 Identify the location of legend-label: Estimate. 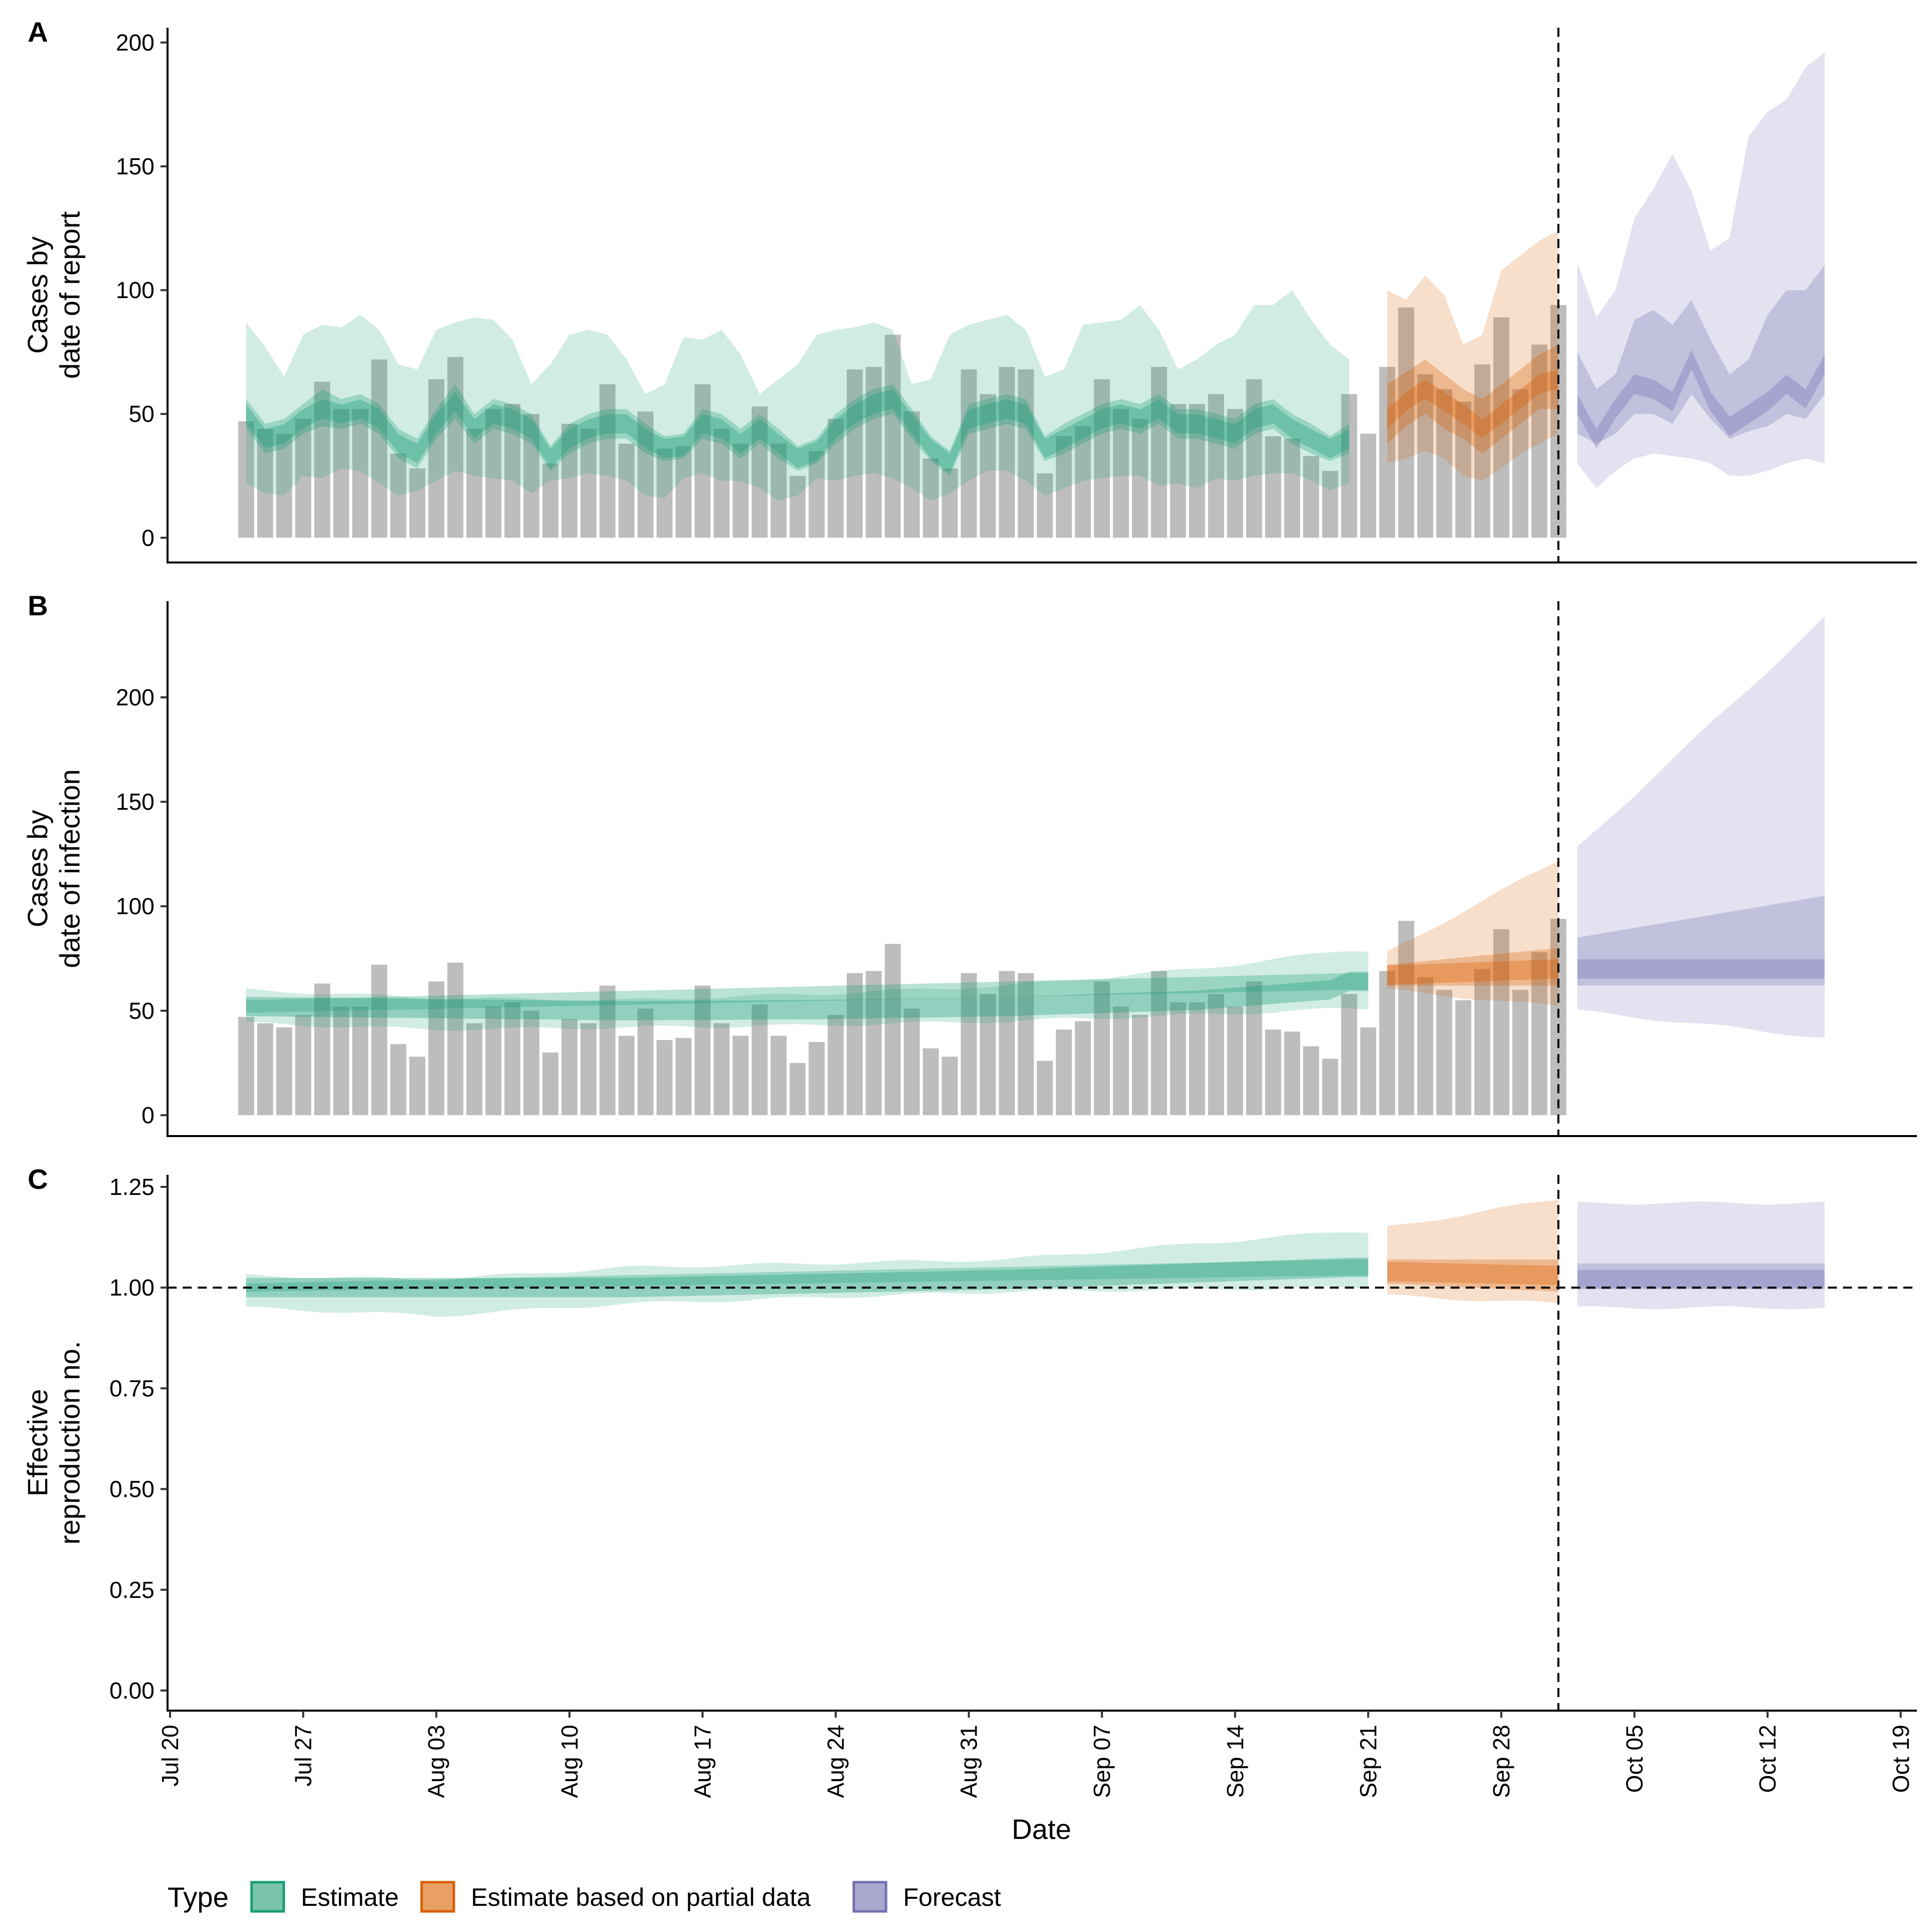
(350, 1897).